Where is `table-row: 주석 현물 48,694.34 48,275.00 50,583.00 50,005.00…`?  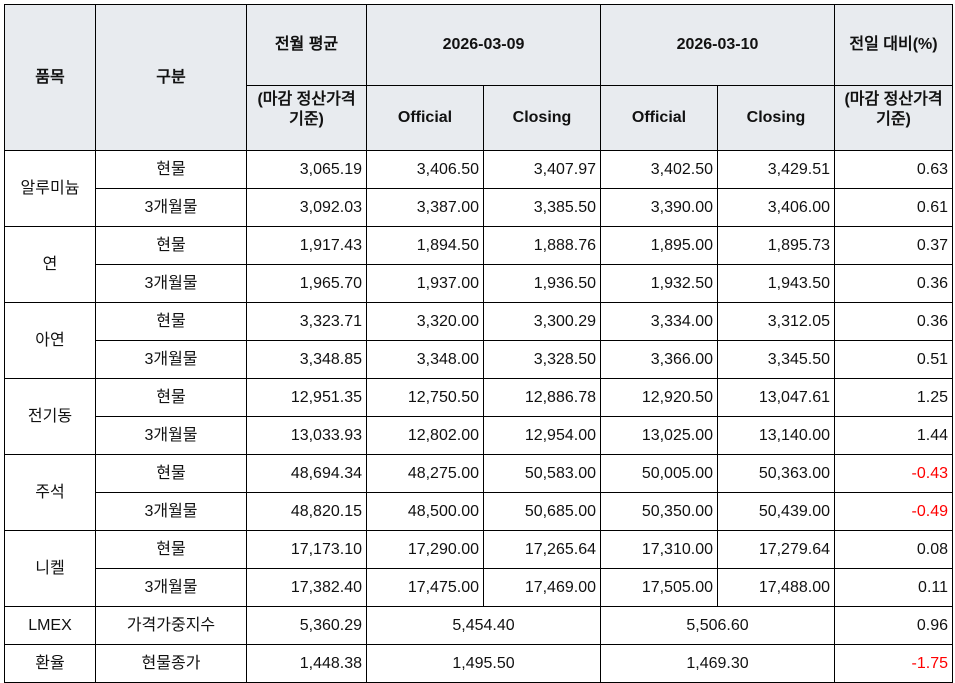
table-row: 주석 현물 48,694.34 48,275.00 50,583.00 50,005.00… is located at coordinates (478, 492).